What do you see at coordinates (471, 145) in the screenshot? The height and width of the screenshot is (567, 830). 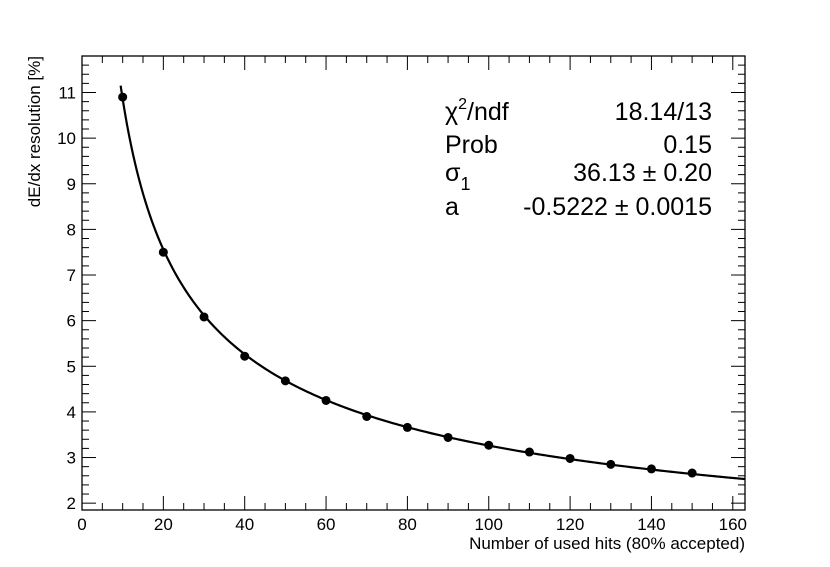 I see `stat-prob-label: Prob` at bounding box center [471, 145].